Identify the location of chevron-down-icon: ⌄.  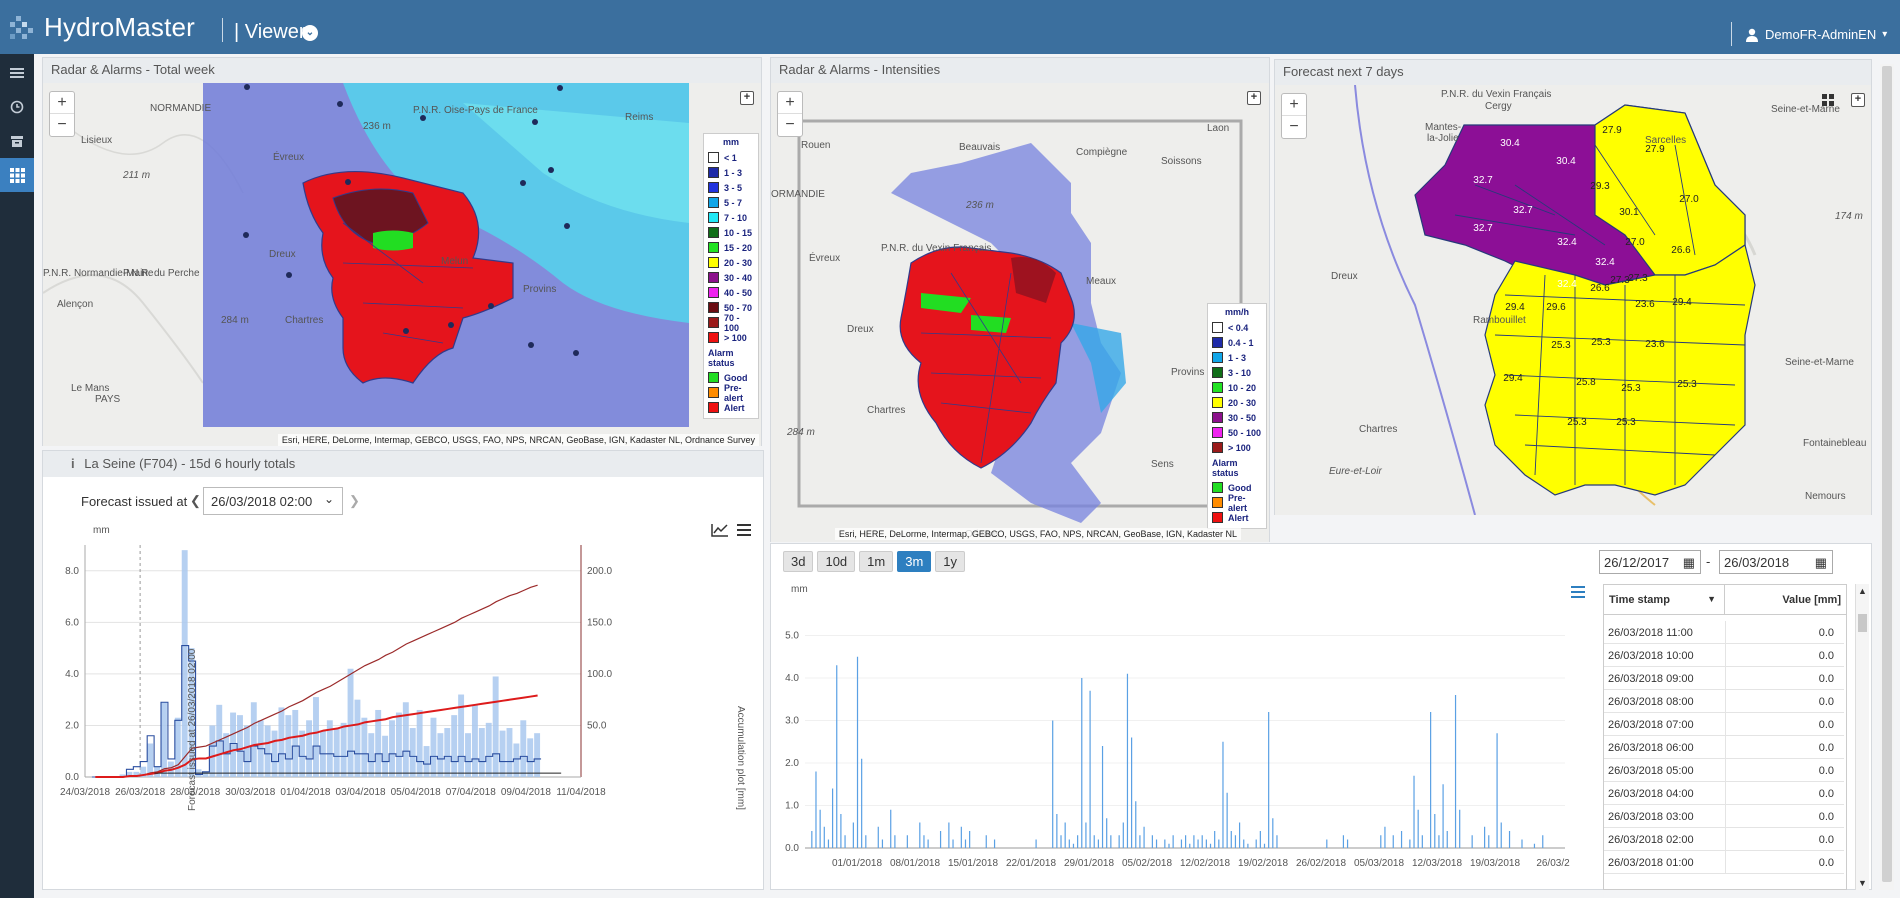
(310, 33).